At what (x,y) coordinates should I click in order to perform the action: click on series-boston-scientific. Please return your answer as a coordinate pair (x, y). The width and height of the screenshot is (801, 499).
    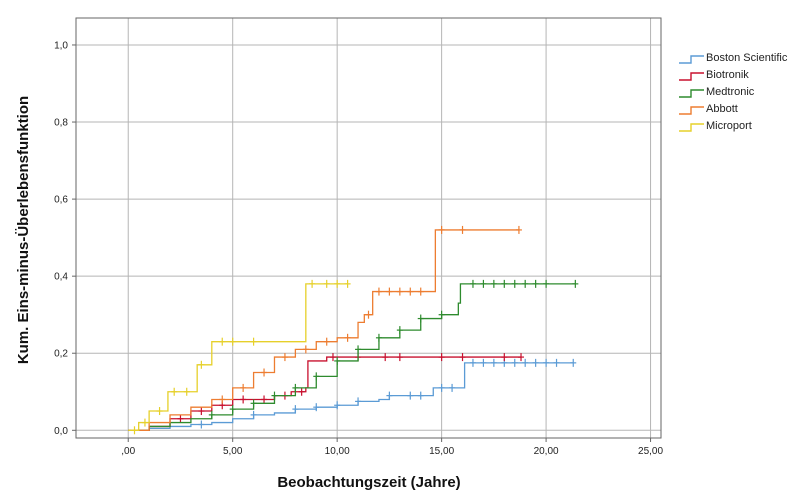
    Looking at the image, I should click on (352, 394).